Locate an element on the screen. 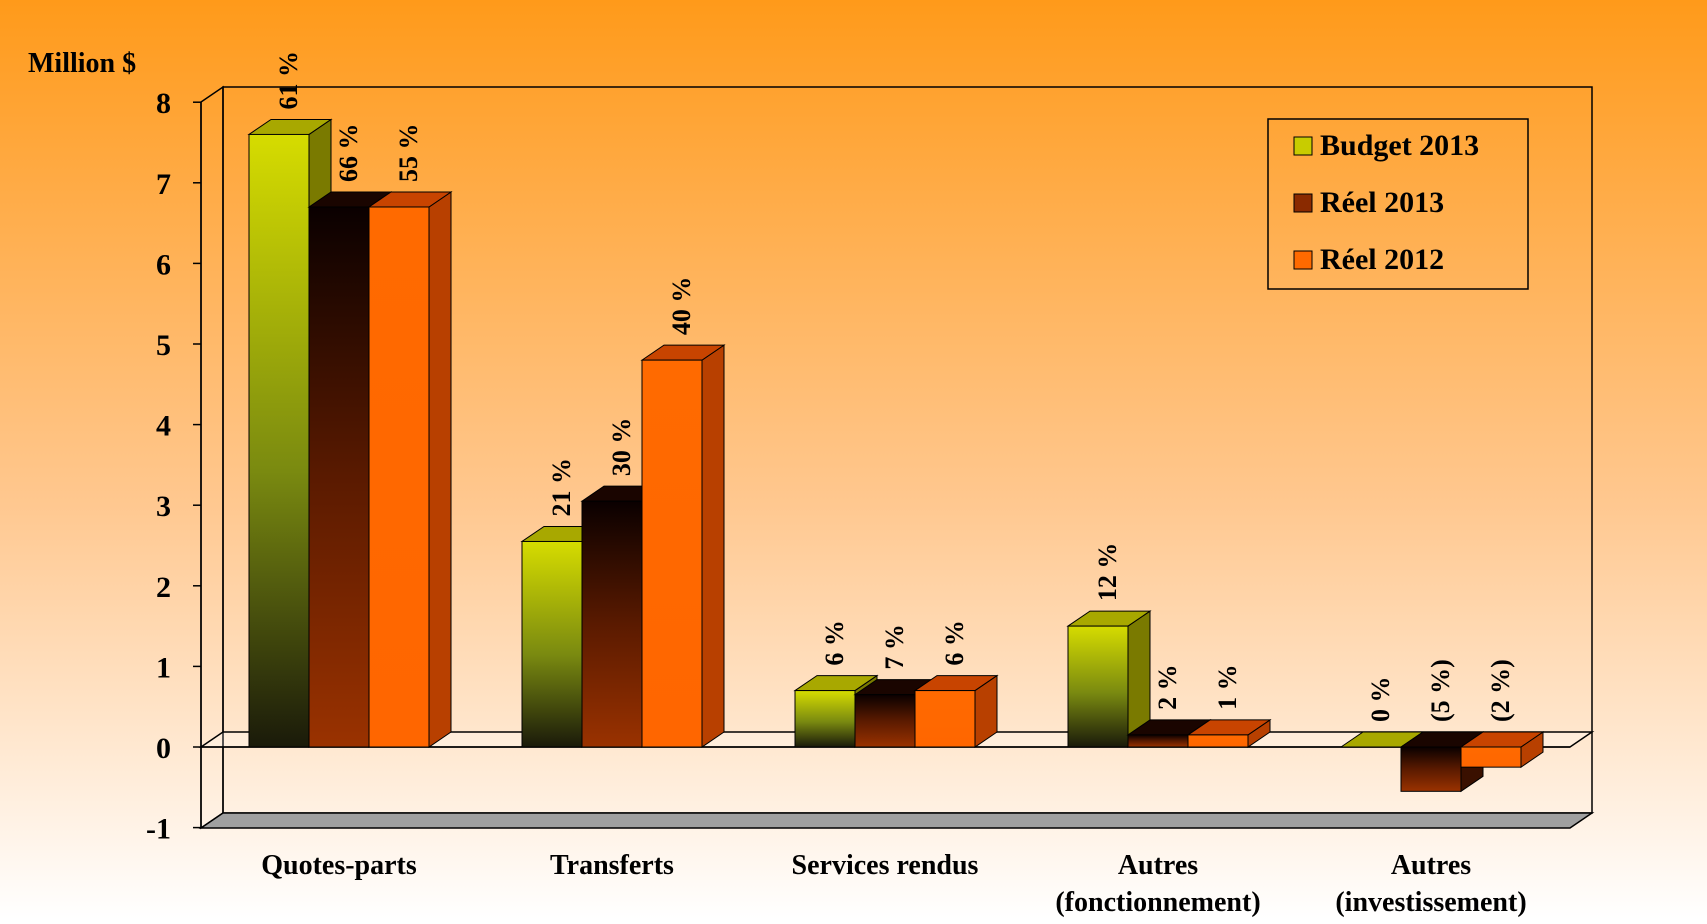  data-label: 55 % is located at coordinates (408, 152).